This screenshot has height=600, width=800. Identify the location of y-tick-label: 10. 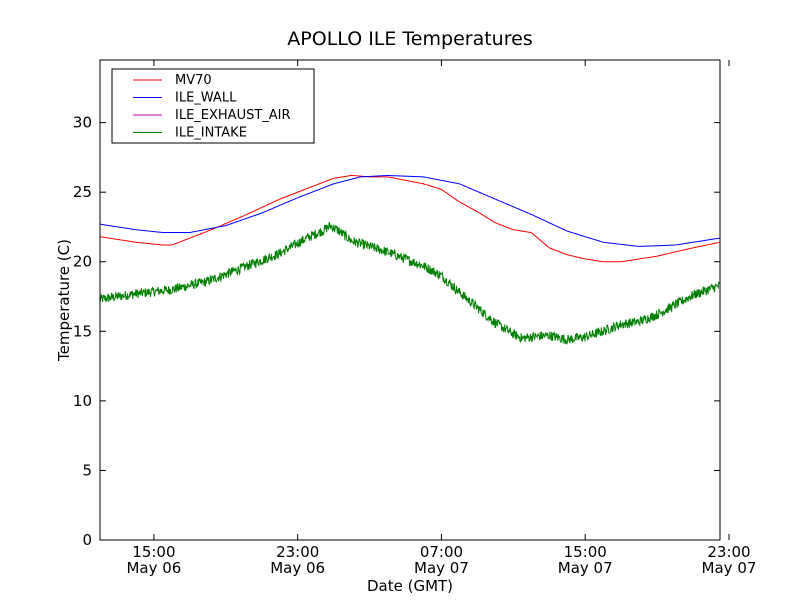
(82, 401).